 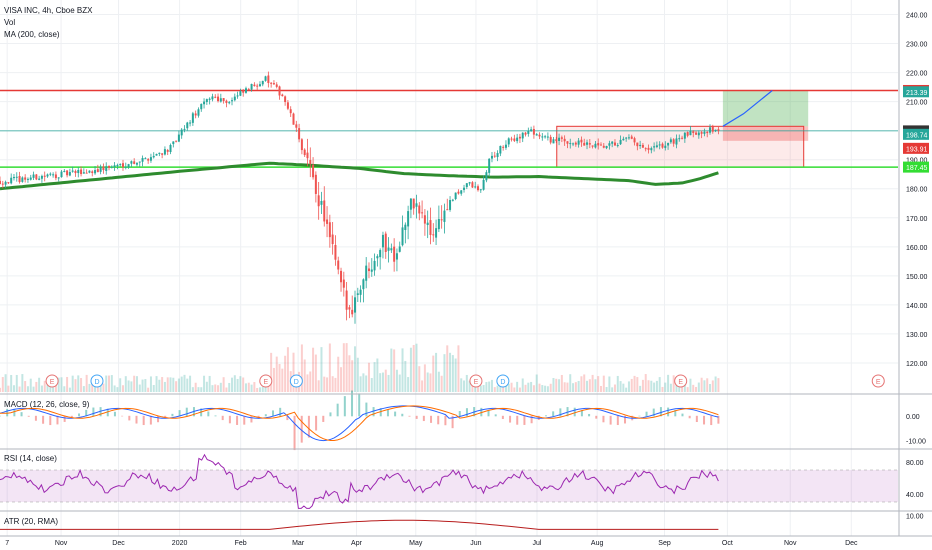 I want to click on price-tick-label: 120.00, so click(x=917, y=364).